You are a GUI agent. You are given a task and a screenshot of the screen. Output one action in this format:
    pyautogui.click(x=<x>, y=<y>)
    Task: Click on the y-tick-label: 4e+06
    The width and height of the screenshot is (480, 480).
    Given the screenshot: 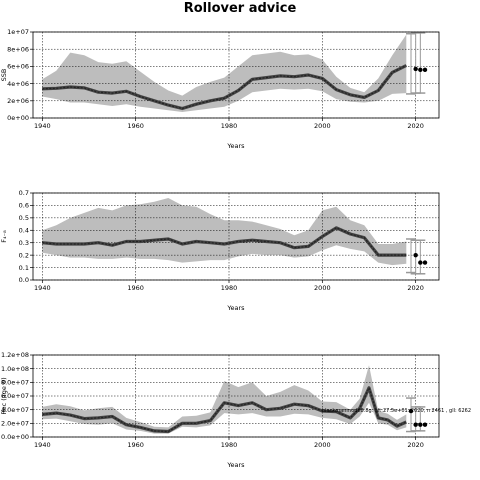 What is the action you would take?
    pyautogui.click(x=18, y=84)
    